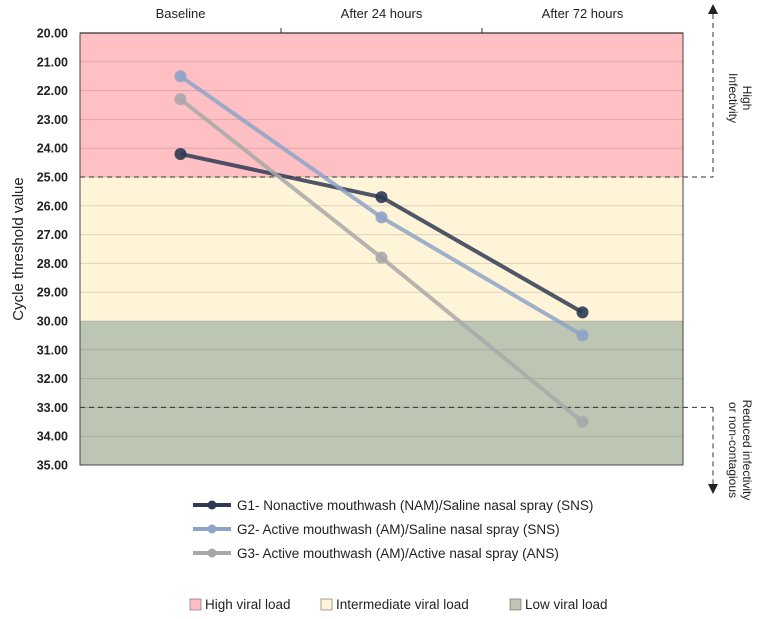 This screenshot has height=619, width=767. What do you see at coordinates (52, 62) in the screenshot?
I see `y-tick-label: 21.00` at bounding box center [52, 62].